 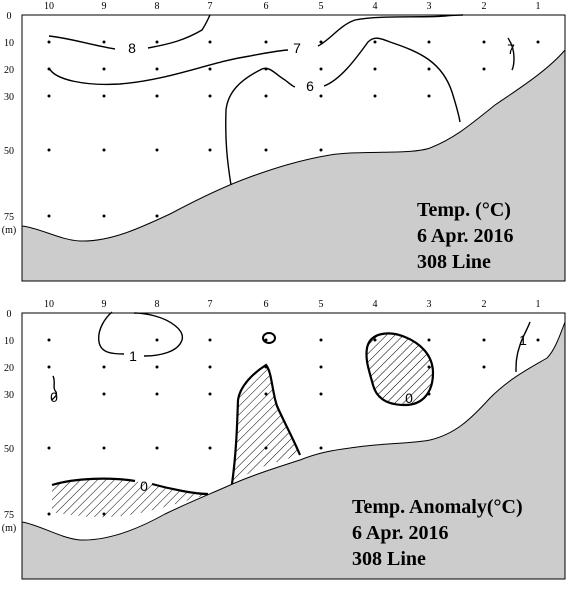 I want to click on depth-tick-label: 30, so click(x=9, y=395).